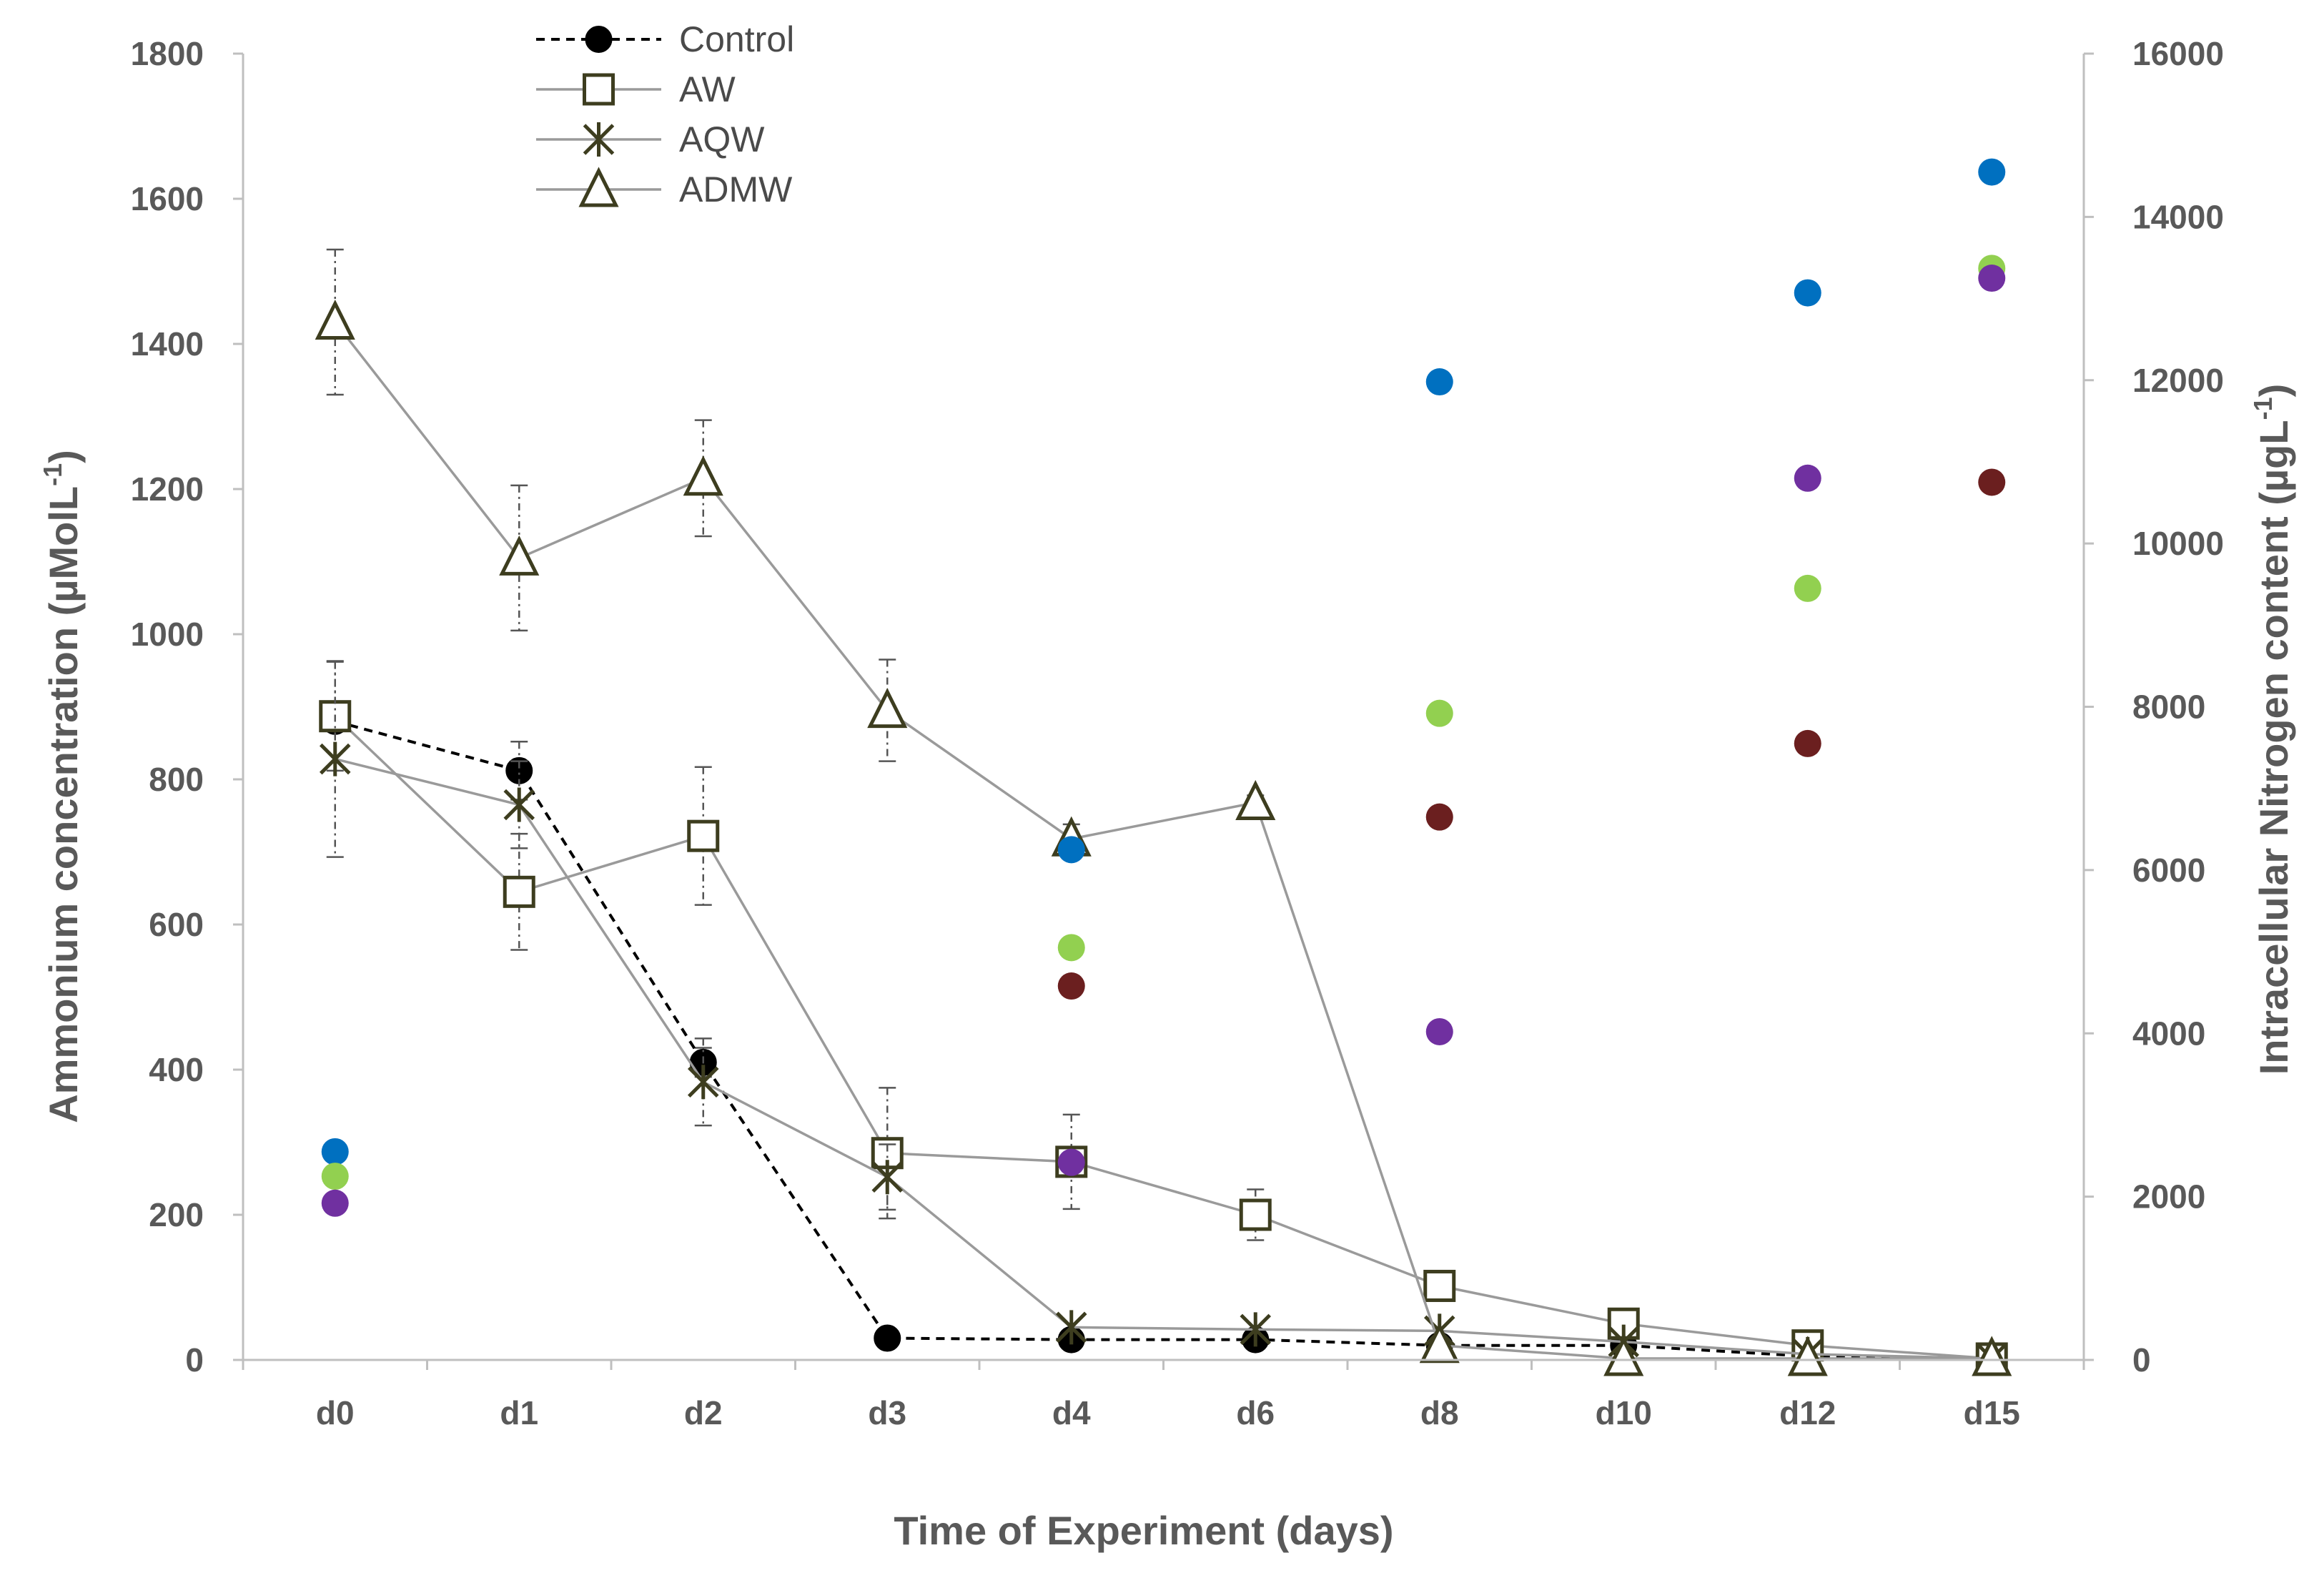  I want to click on y-axis-title: Ammonium concentration (µMolL-1), so click(62, 786).